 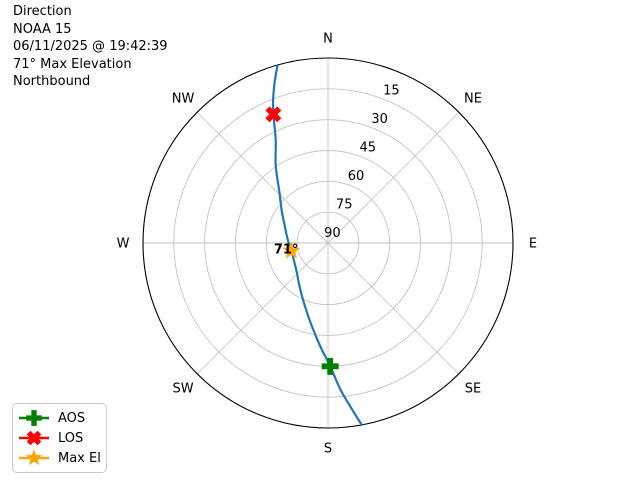 I want to click on pass-info-title: Direction, so click(x=42, y=11).